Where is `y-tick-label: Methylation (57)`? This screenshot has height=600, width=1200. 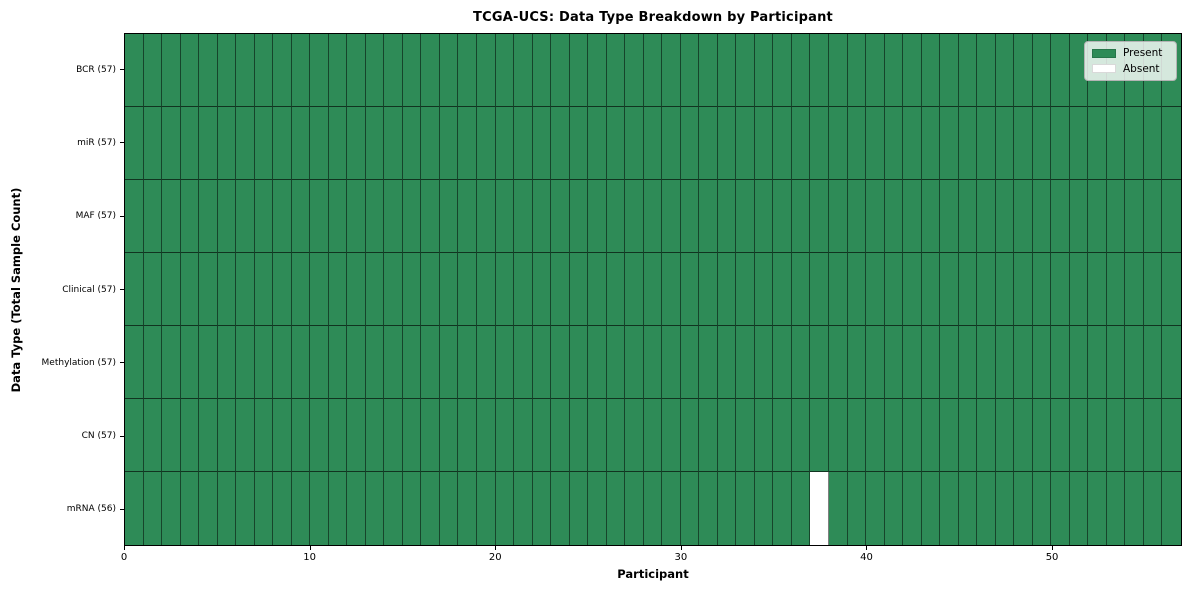
y-tick-label: Methylation (57) is located at coordinates (78, 362).